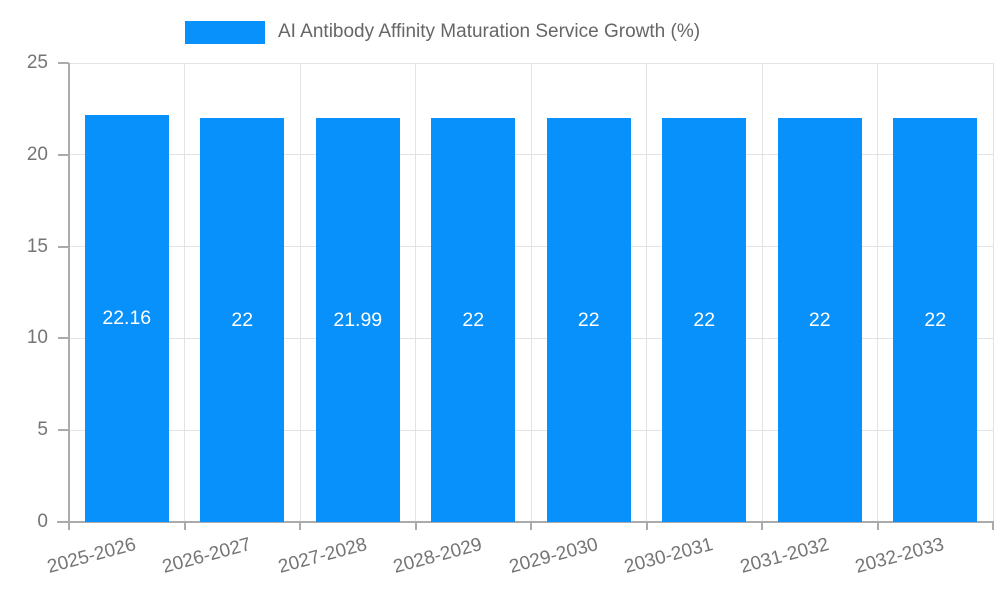 Image resolution: width=1000 pixels, height=600 pixels. Describe the element at coordinates (900, 556) in the screenshot. I see `x-tick-label: 2032-2033` at that location.